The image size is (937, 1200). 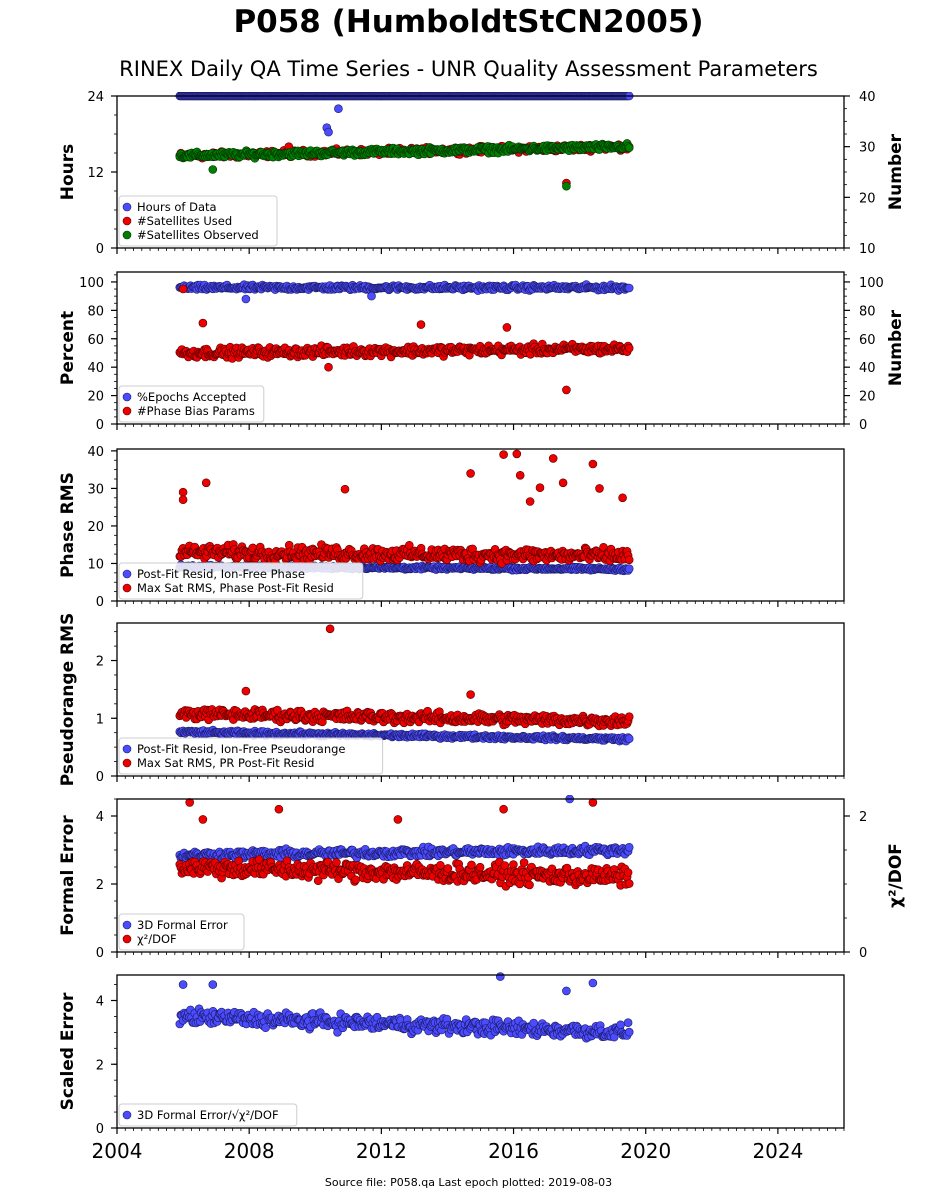 What do you see at coordinates (871, 283) in the screenshot?
I see `y-right-tick-label: 100` at bounding box center [871, 283].